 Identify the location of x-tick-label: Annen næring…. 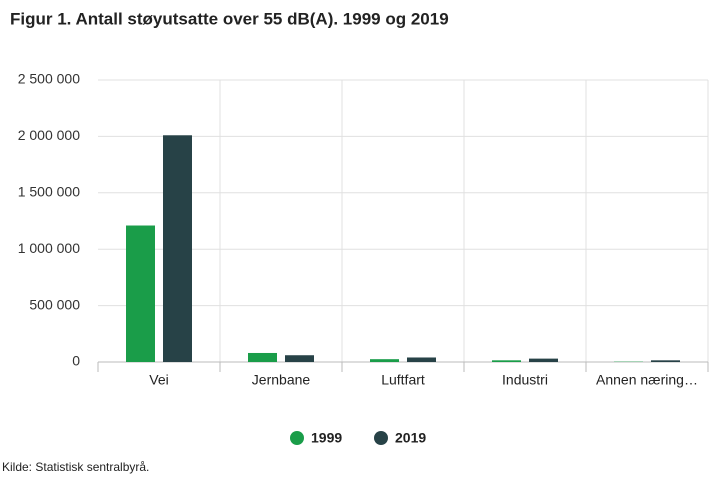
(647, 380).